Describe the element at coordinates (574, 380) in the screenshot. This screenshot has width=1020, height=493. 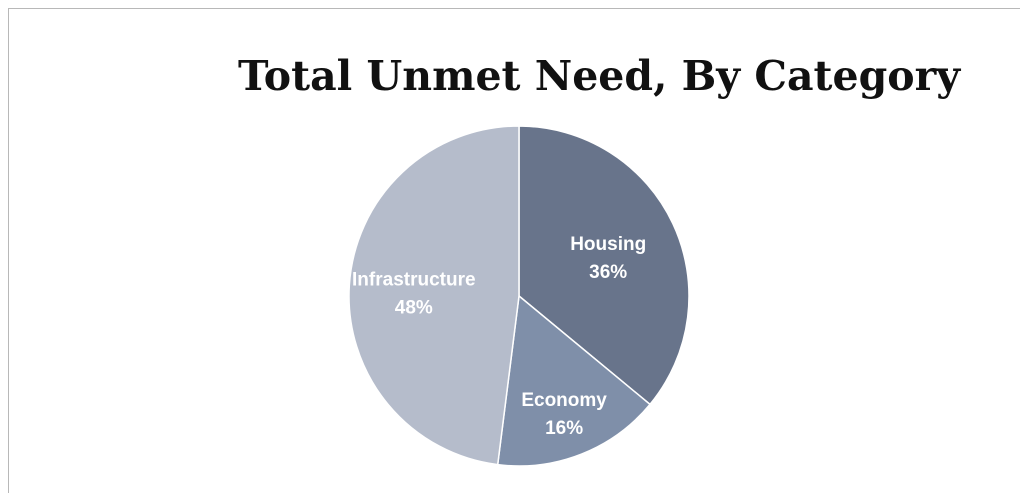
I see `pie-slice-economy` at that location.